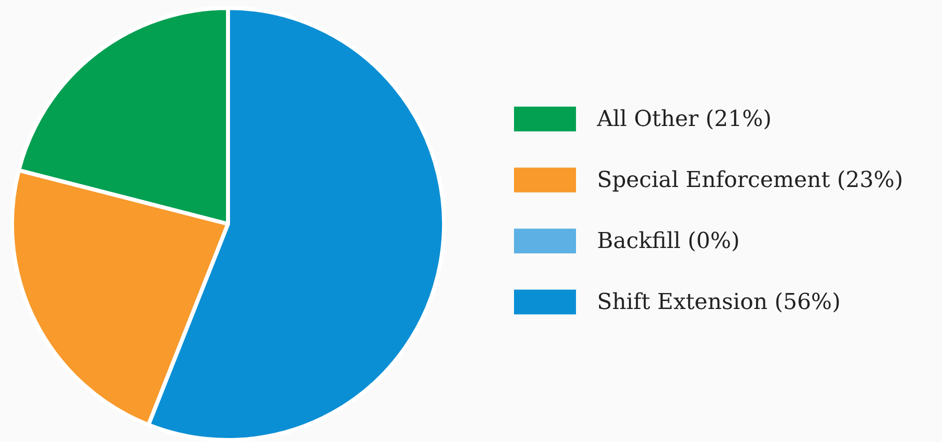 The height and width of the screenshot is (442, 942). I want to click on legend-label: All Other (21%), so click(684, 119).